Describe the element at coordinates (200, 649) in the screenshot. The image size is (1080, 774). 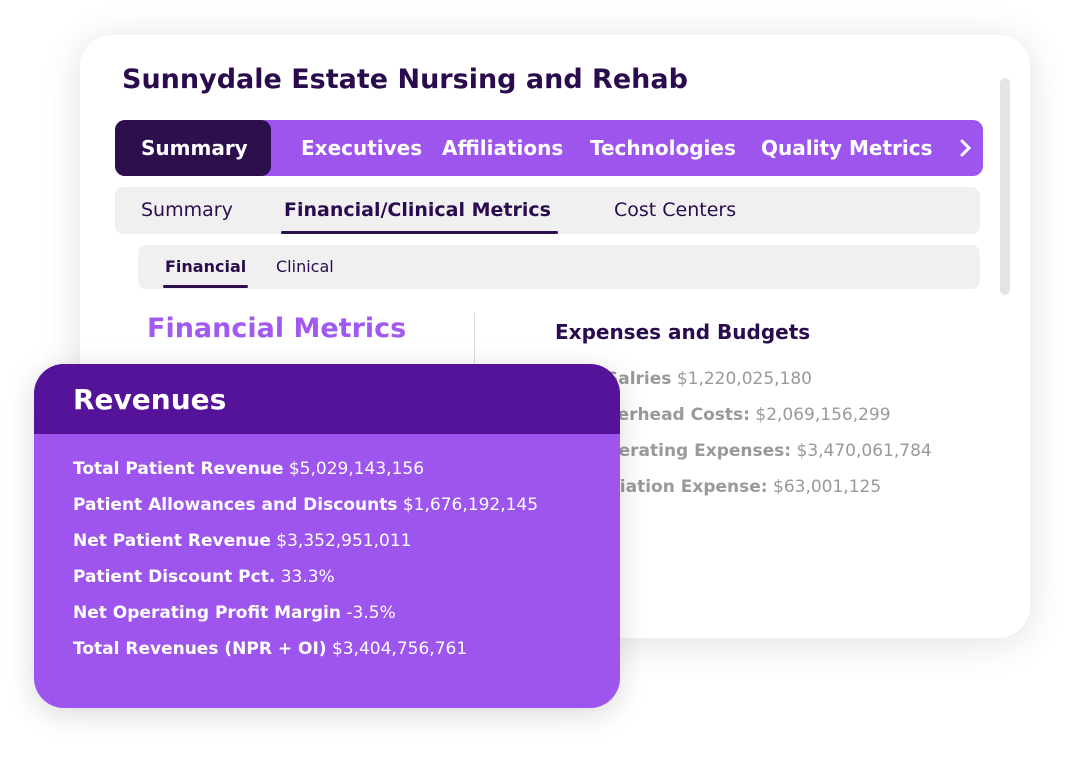
I see `label: Total Revenues (NPR + OI)` at that location.